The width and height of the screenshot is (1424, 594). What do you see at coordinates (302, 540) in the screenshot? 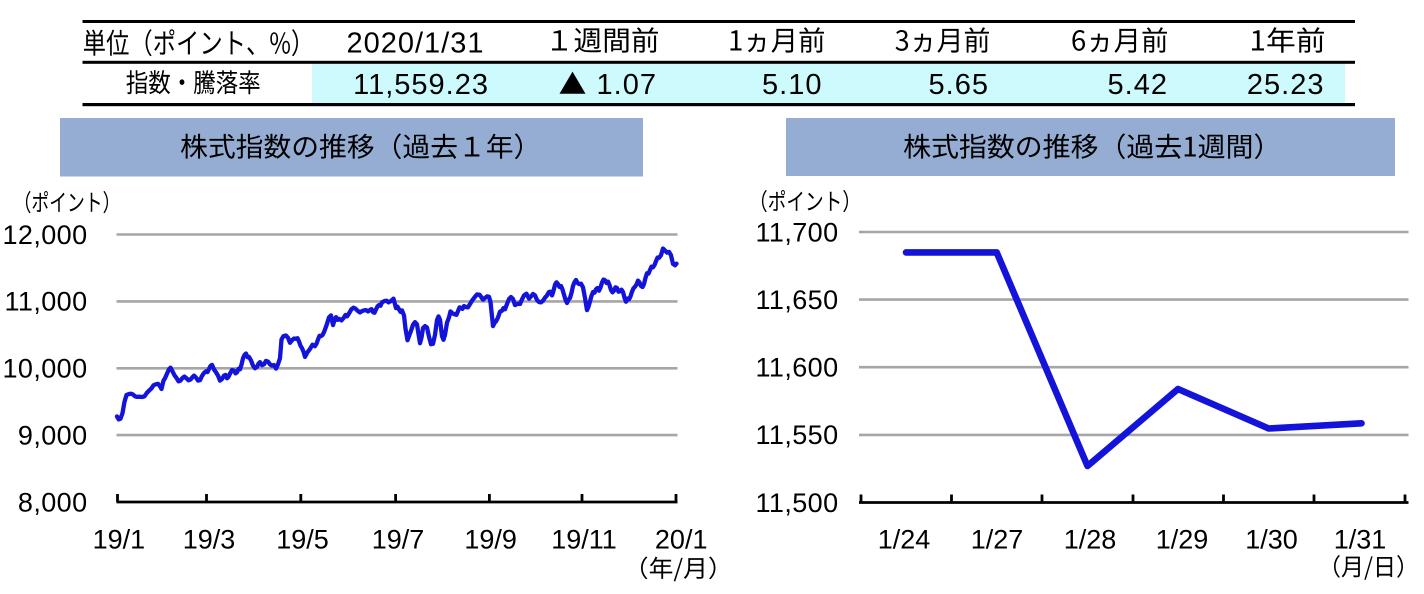
I see `svg-text: 19/5` at bounding box center [302, 540].